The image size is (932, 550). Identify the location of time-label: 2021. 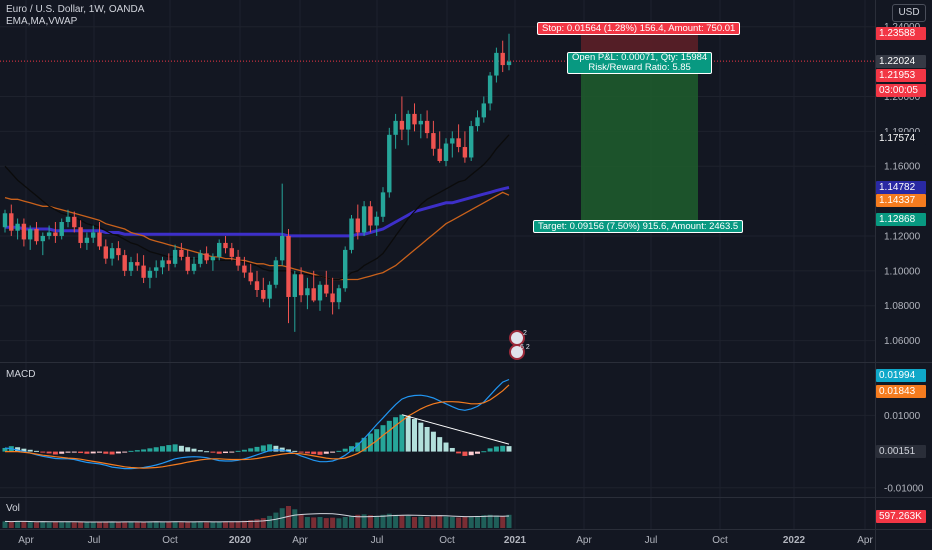
(515, 540).